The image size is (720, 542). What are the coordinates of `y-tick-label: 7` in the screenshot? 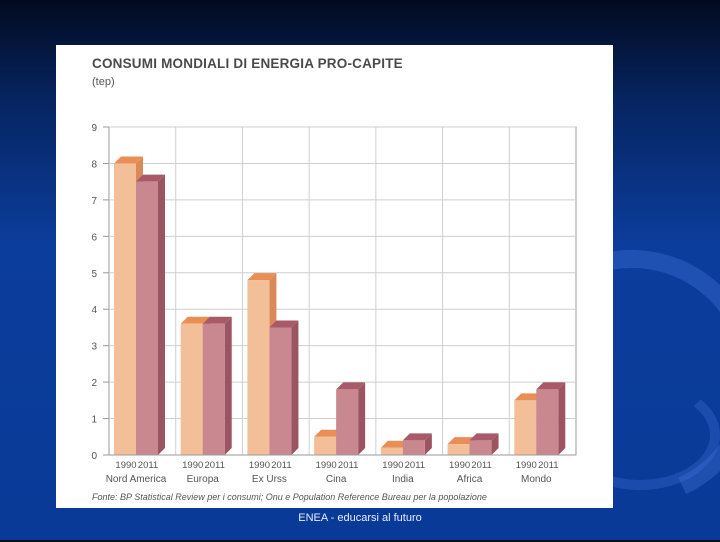 It's located at (94, 201).